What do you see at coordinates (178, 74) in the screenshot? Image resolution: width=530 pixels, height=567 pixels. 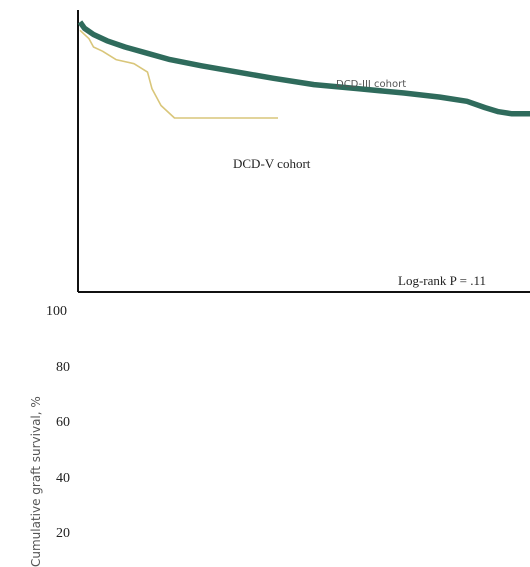 I see `series-dcd-v-line` at bounding box center [178, 74].